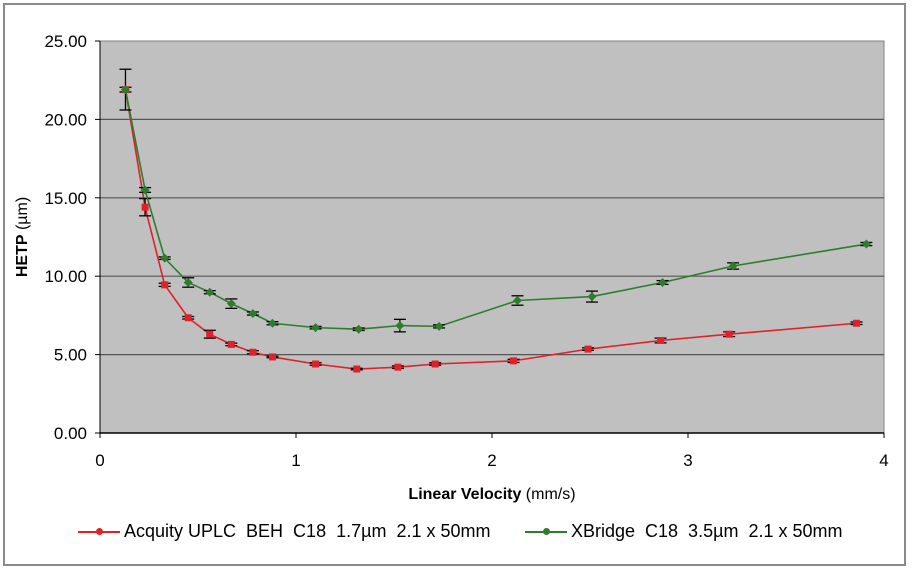 The width and height of the screenshot is (913, 588). What do you see at coordinates (22, 255) in the screenshot?
I see `y-axis-title-main: HETP` at bounding box center [22, 255].